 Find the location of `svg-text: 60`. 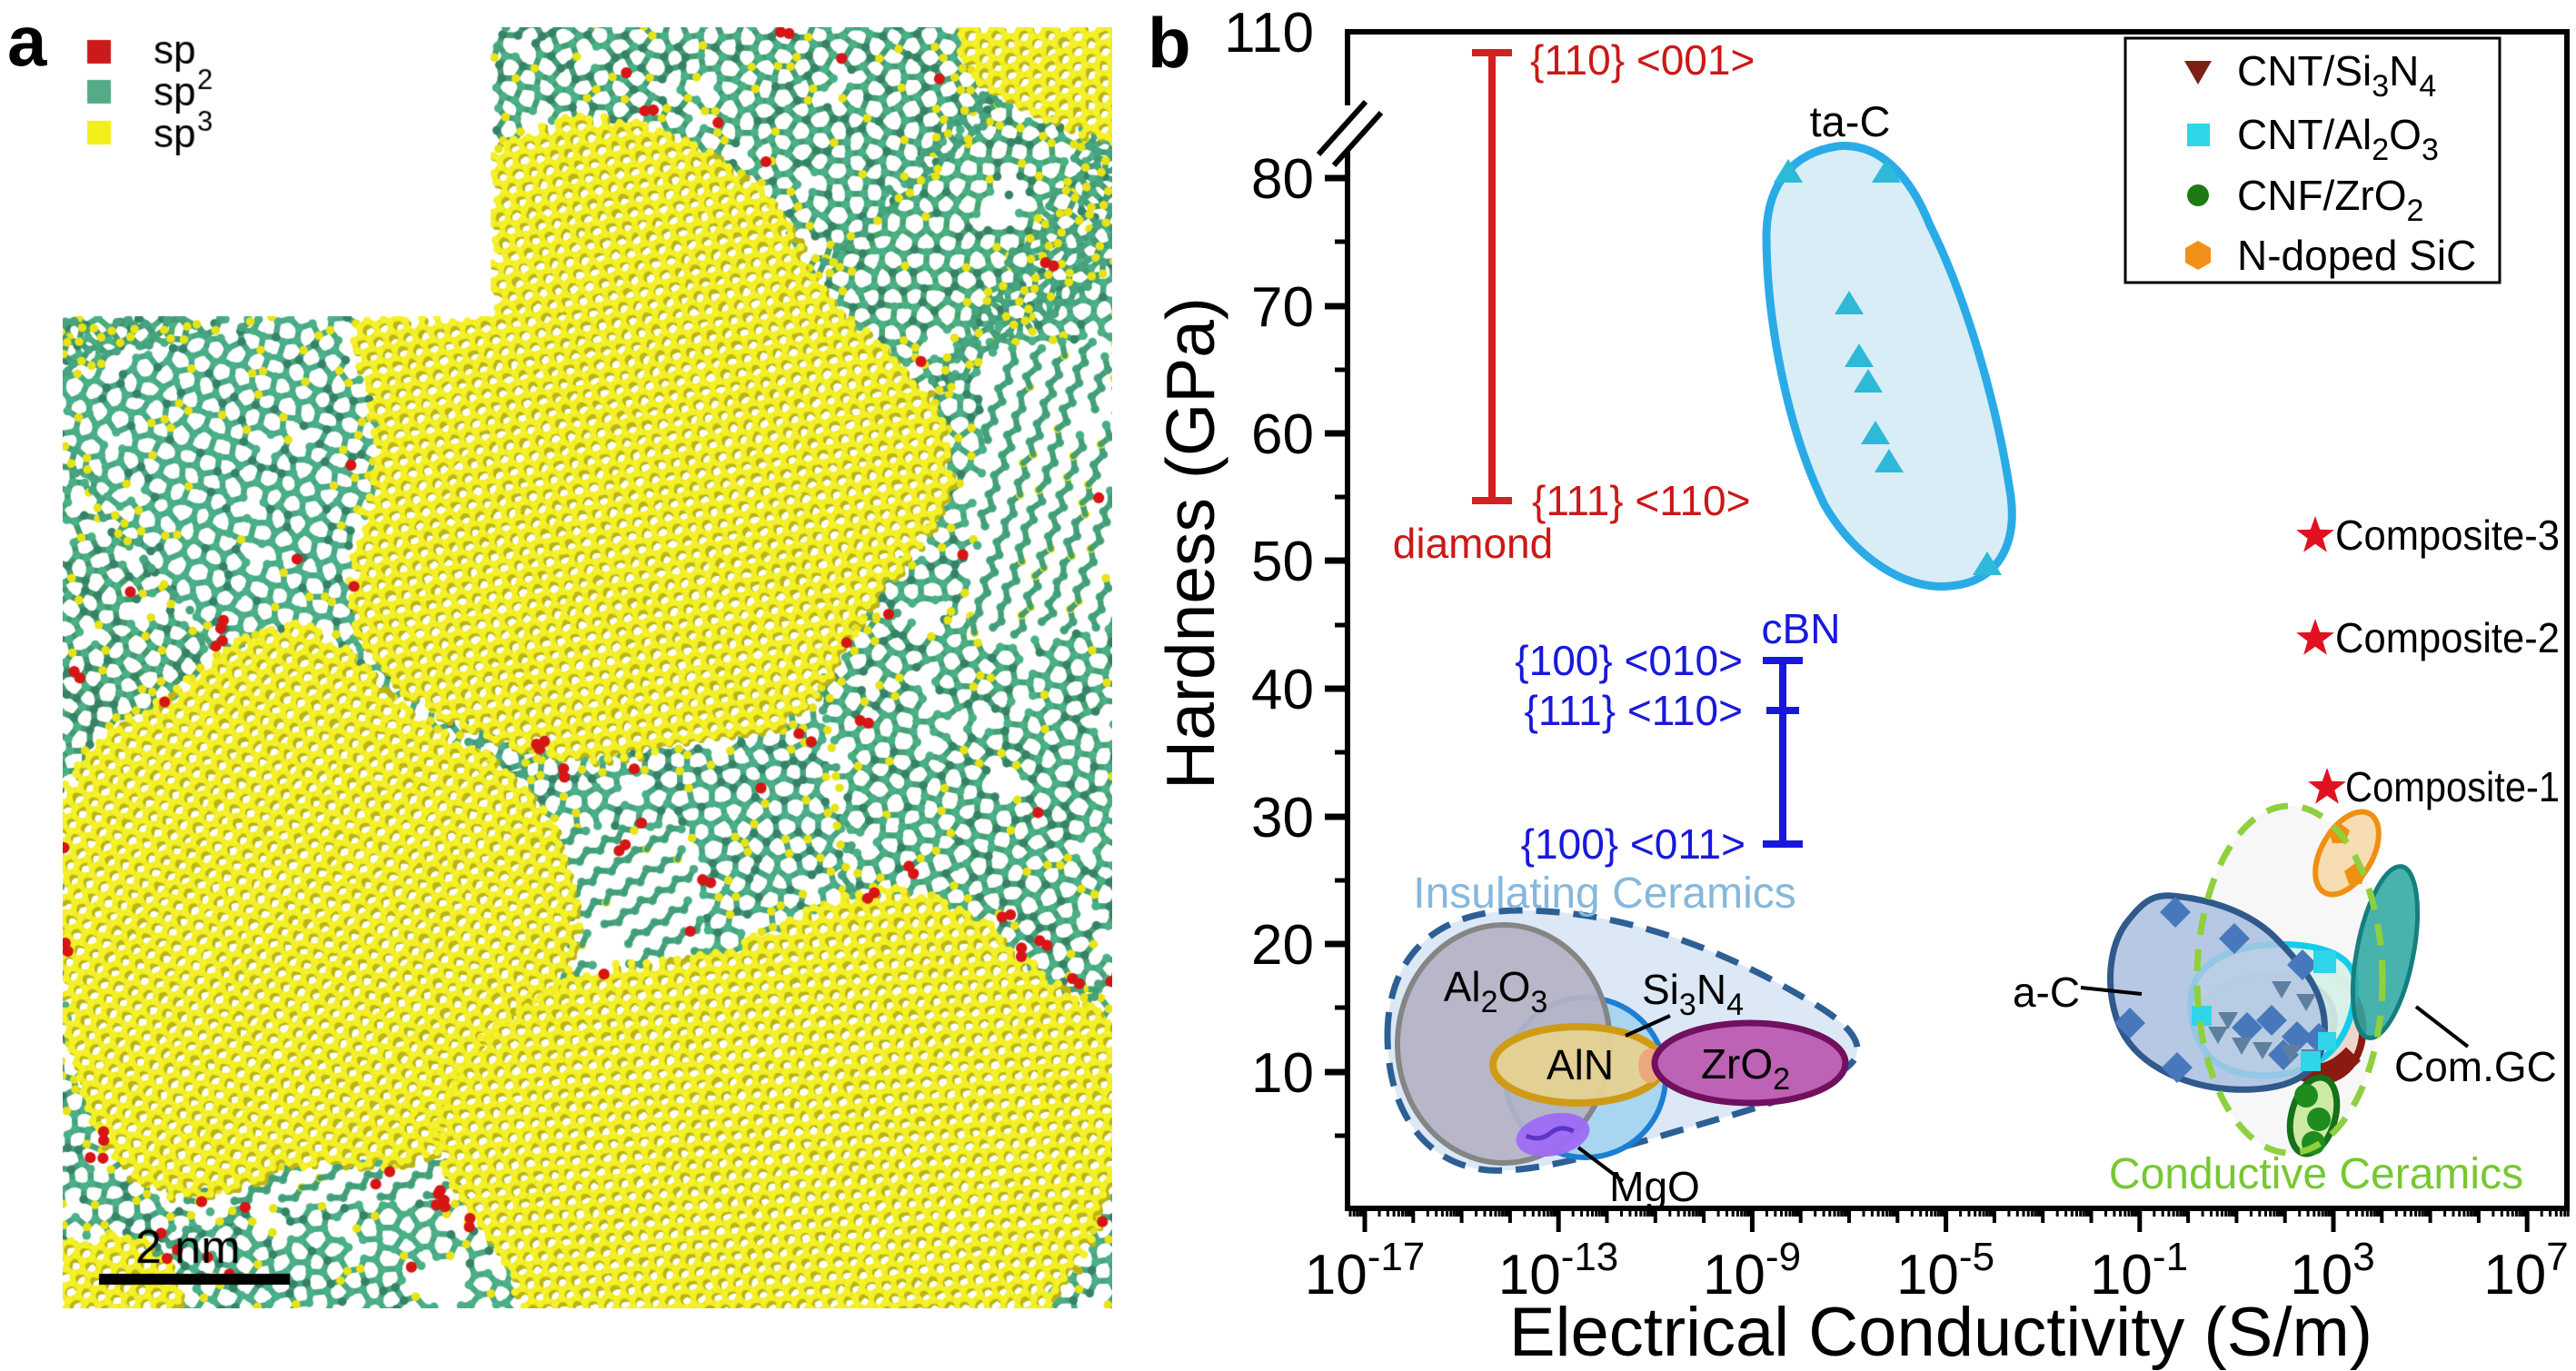

svg-text: 60 is located at coordinates (1282, 435).